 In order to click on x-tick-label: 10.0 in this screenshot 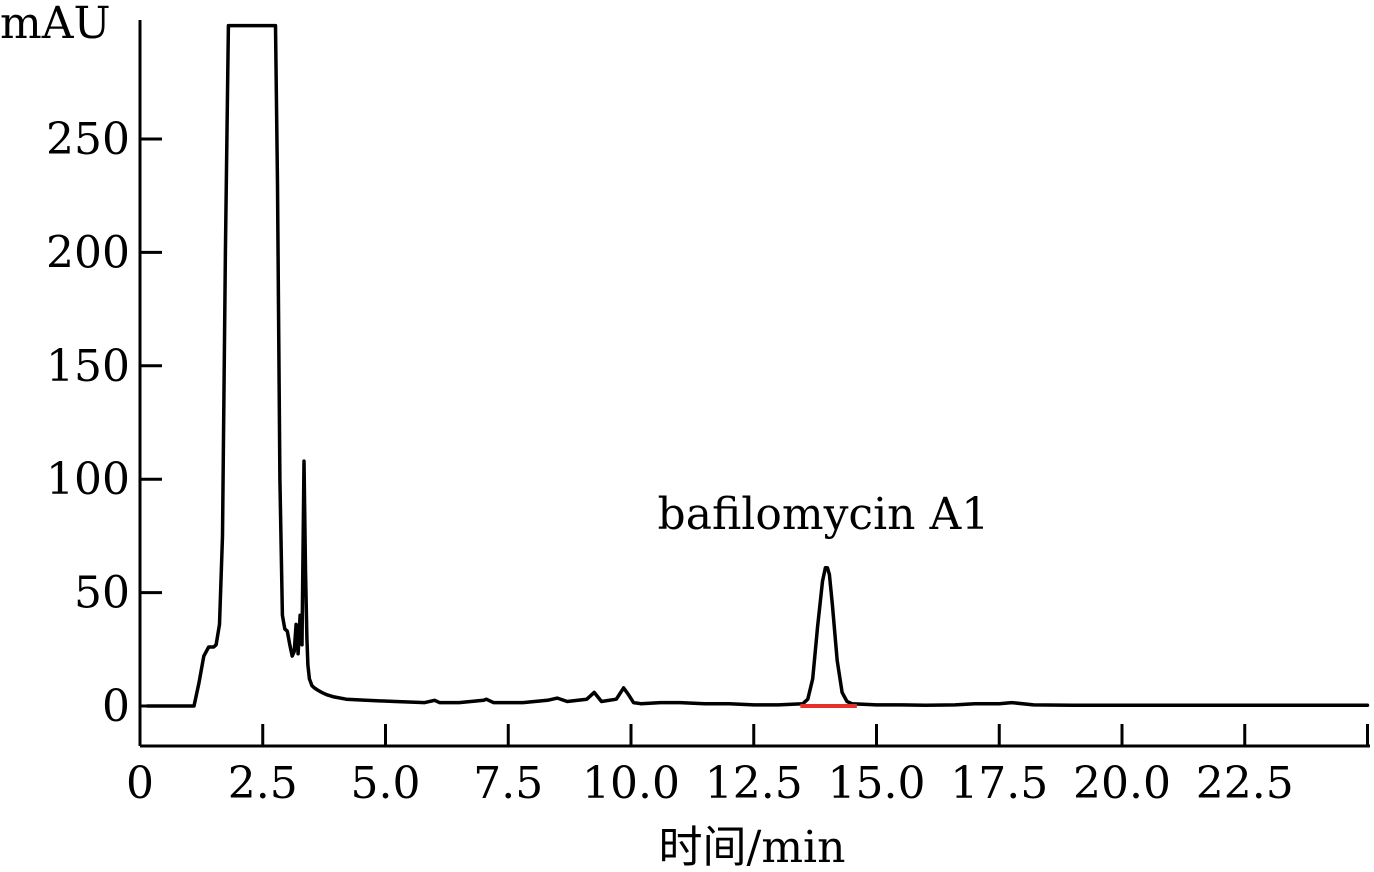, I will do `click(631, 783)`.